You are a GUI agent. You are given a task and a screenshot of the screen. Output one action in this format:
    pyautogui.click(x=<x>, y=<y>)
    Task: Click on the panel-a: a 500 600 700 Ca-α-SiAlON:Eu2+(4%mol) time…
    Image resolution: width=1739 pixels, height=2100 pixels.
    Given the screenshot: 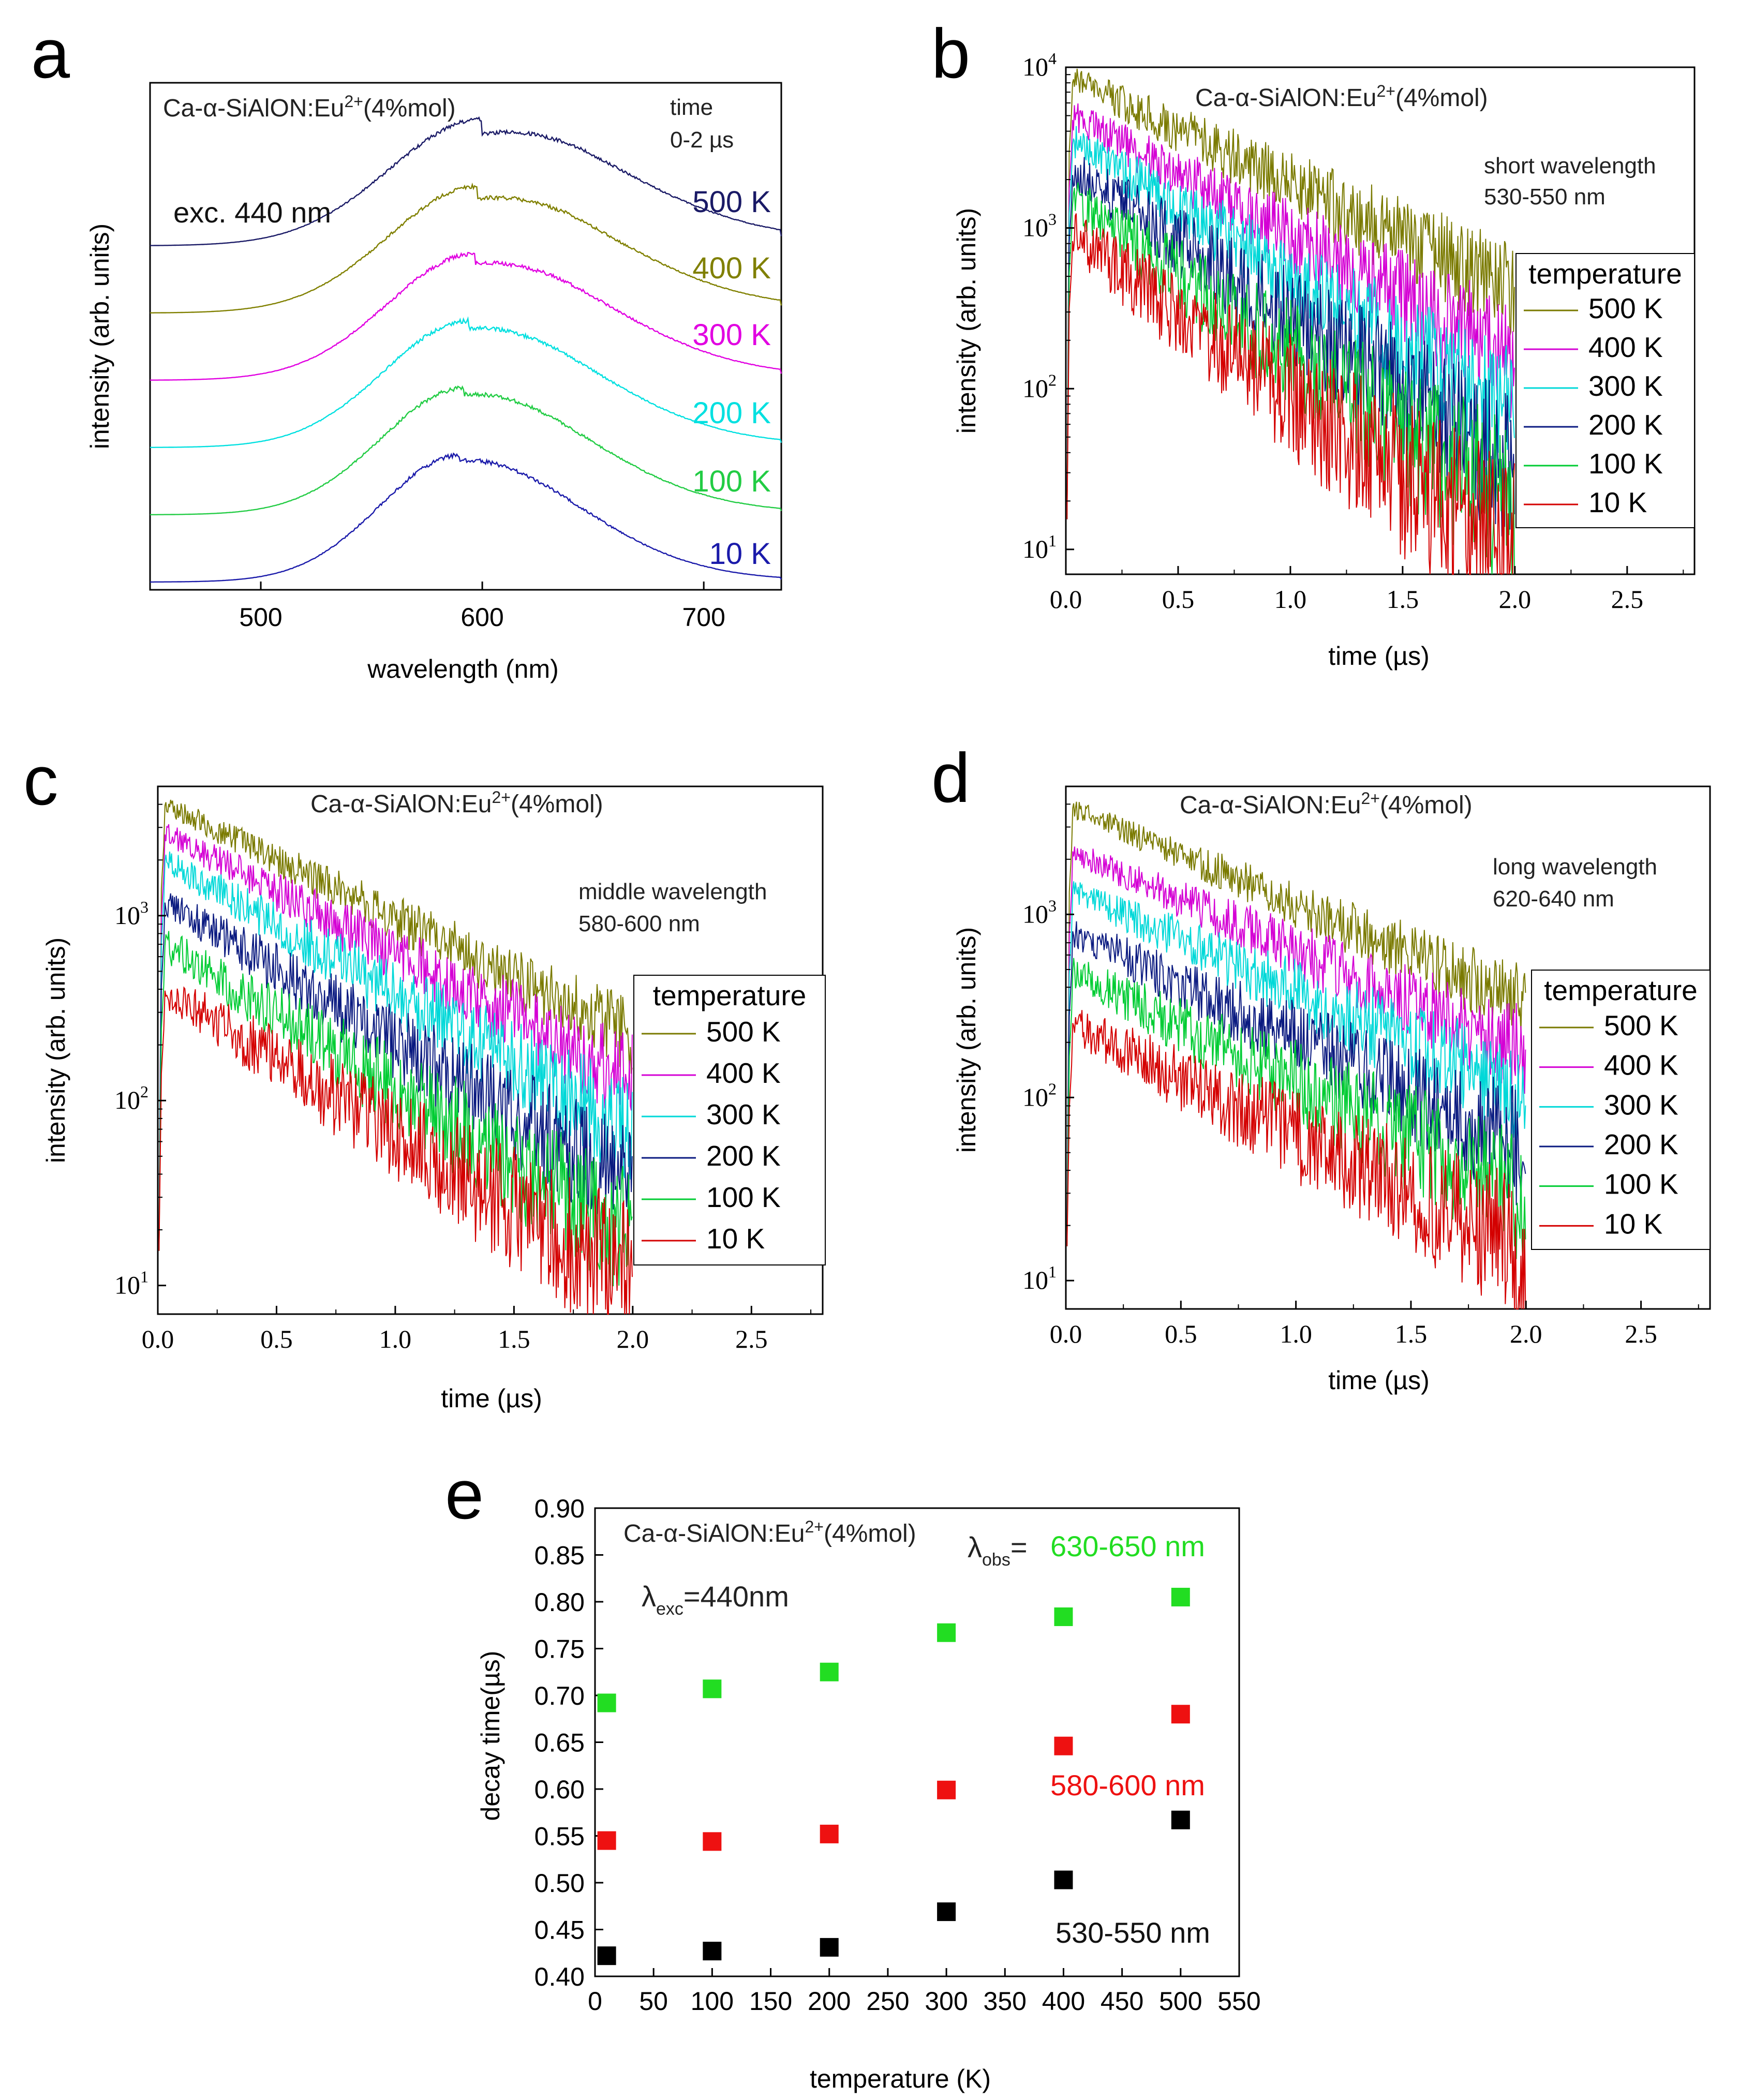 What is the action you would take?
    pyautogui.click(x=406, y=348)
    